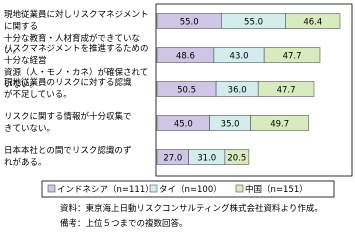  Describe the element at coordinates (276, 189) in the screenshot. I see `legend-label: 中国（n=151）` at that location.